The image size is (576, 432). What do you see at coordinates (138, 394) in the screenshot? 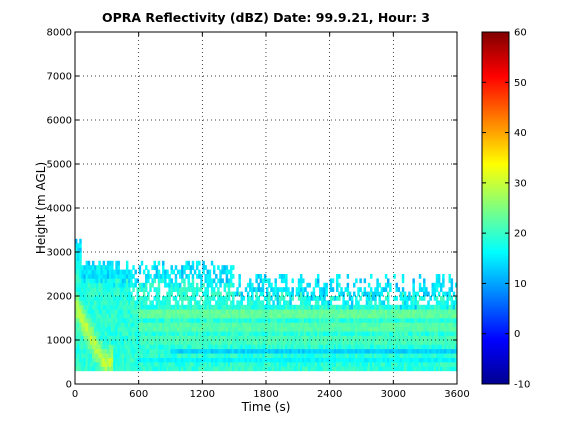
I see `x-tick-label: 600` at bounding box center [138, 394].